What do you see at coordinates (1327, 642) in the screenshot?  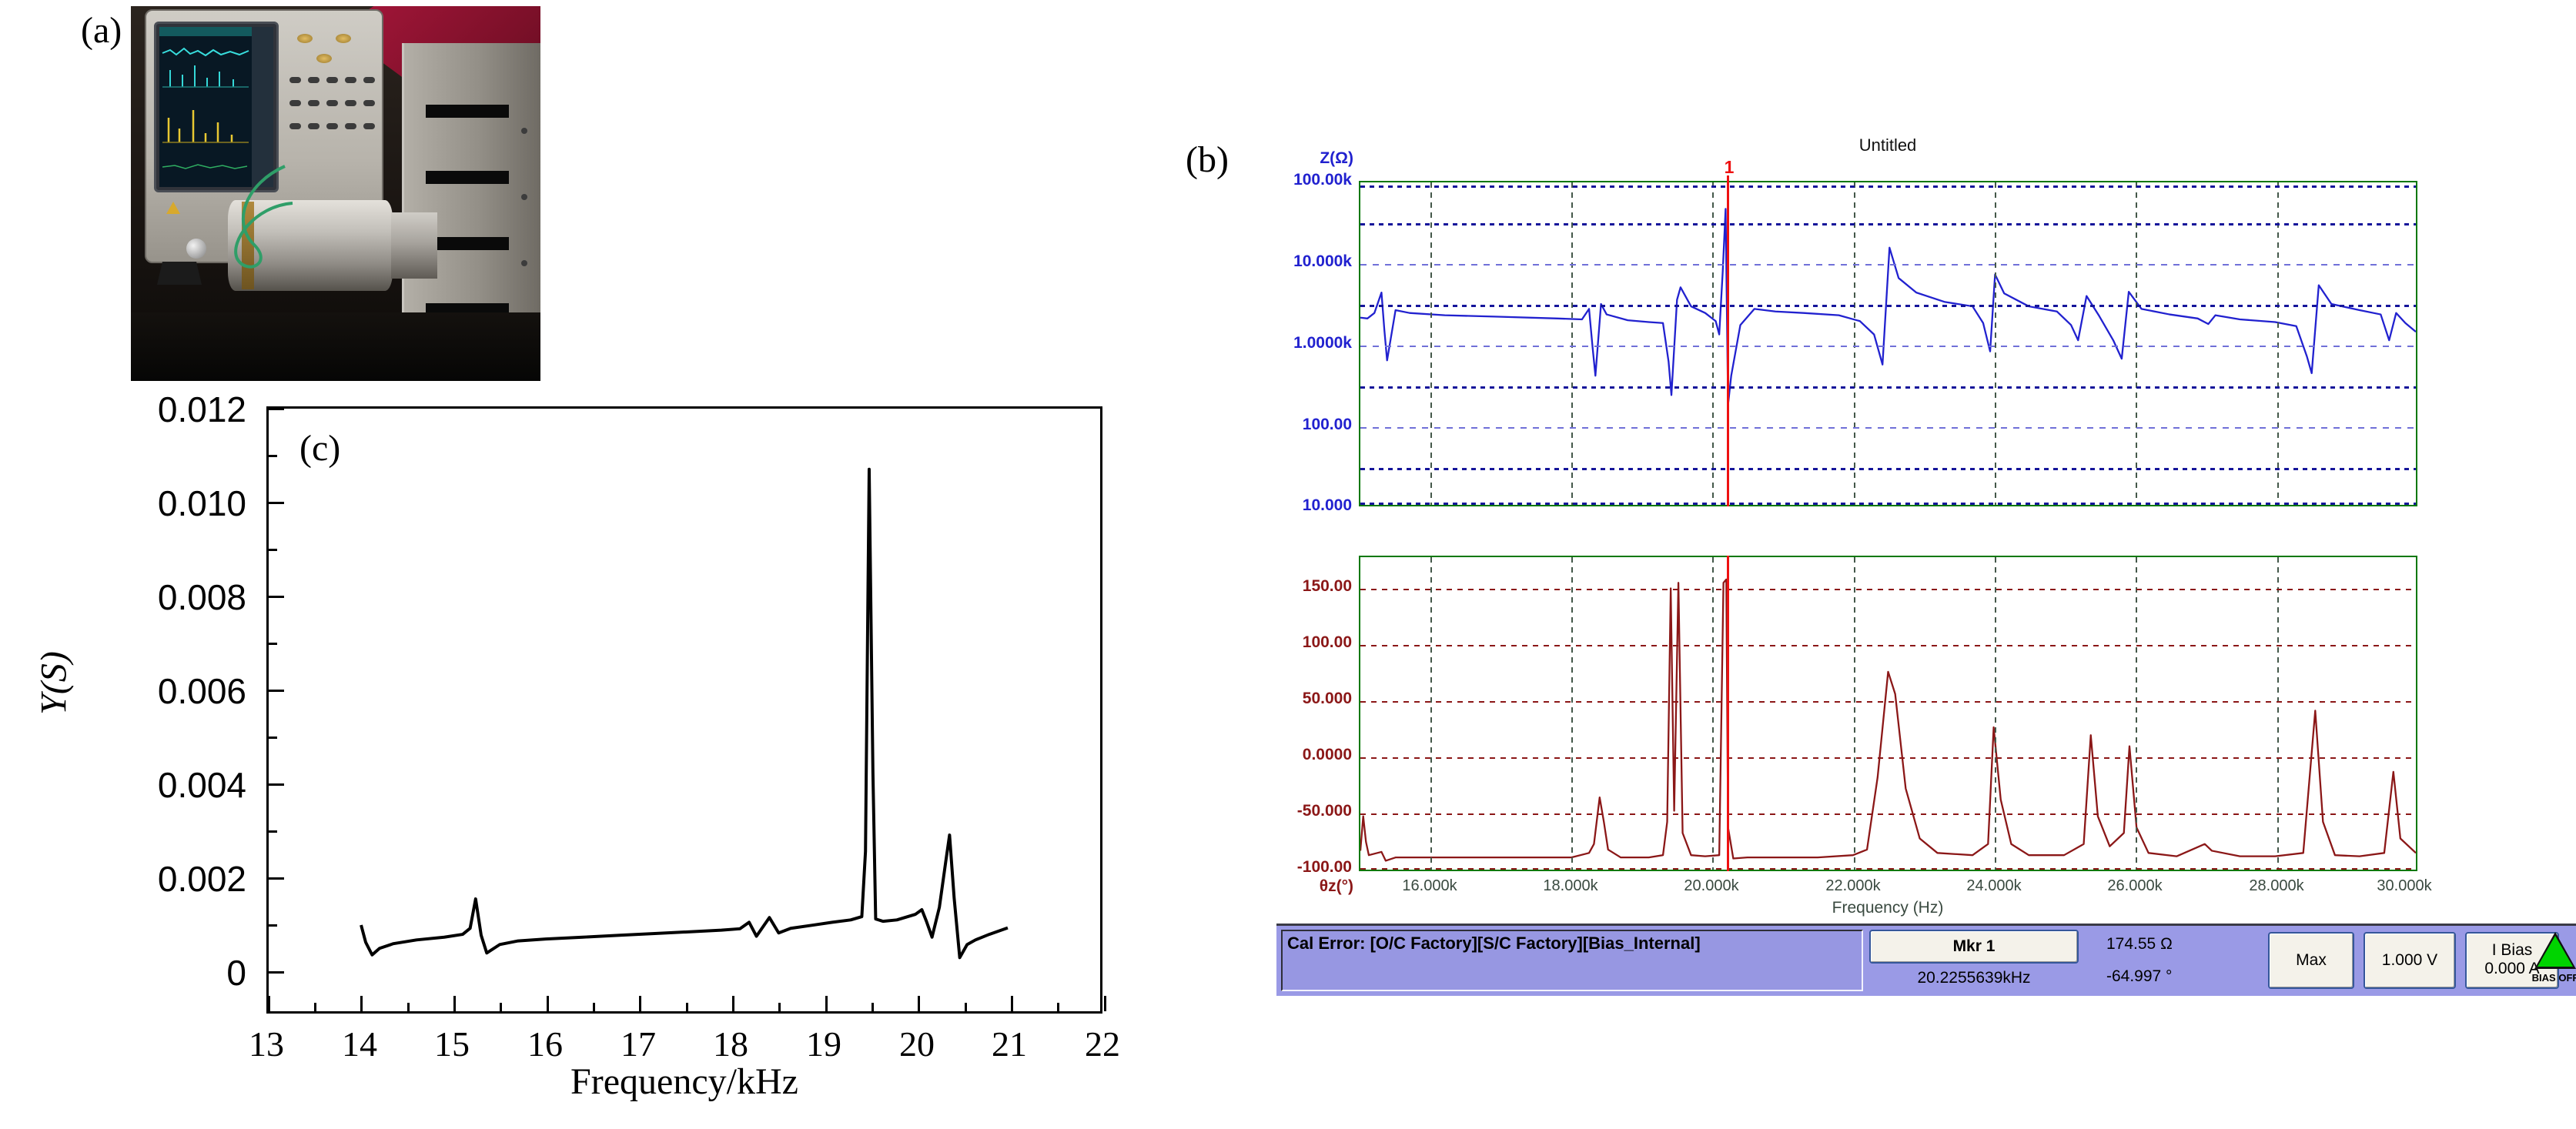 I see `theta-tick-label: 100.00` at bounding box center [1327, 642].